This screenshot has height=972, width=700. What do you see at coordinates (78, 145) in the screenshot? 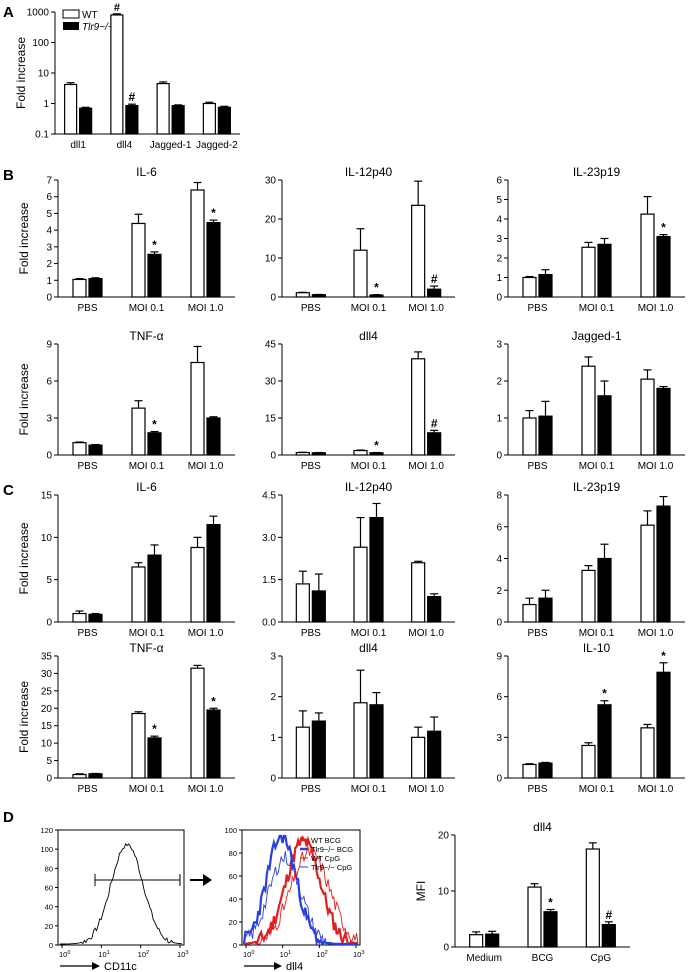
I see `x-tick-label: dll1` at bounding box center [78, 145].